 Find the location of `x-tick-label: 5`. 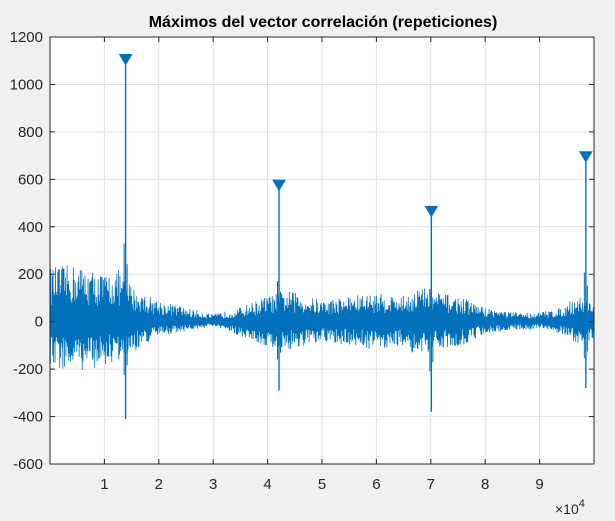

x-tick-label: 5 is located at coordinates (322, 484).